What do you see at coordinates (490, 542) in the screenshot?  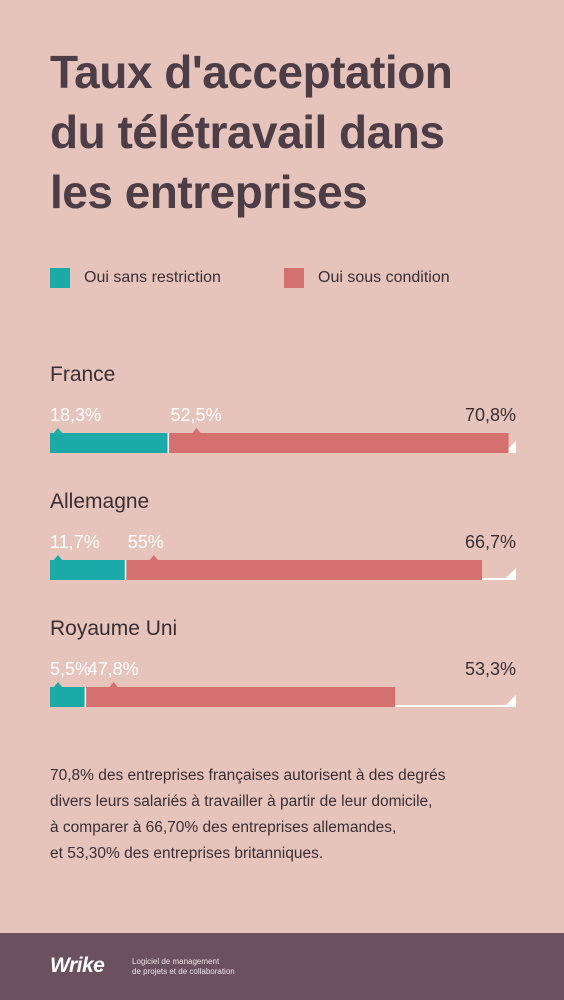 I see `total-label: 66,7%` at bounding box center [490, 542].